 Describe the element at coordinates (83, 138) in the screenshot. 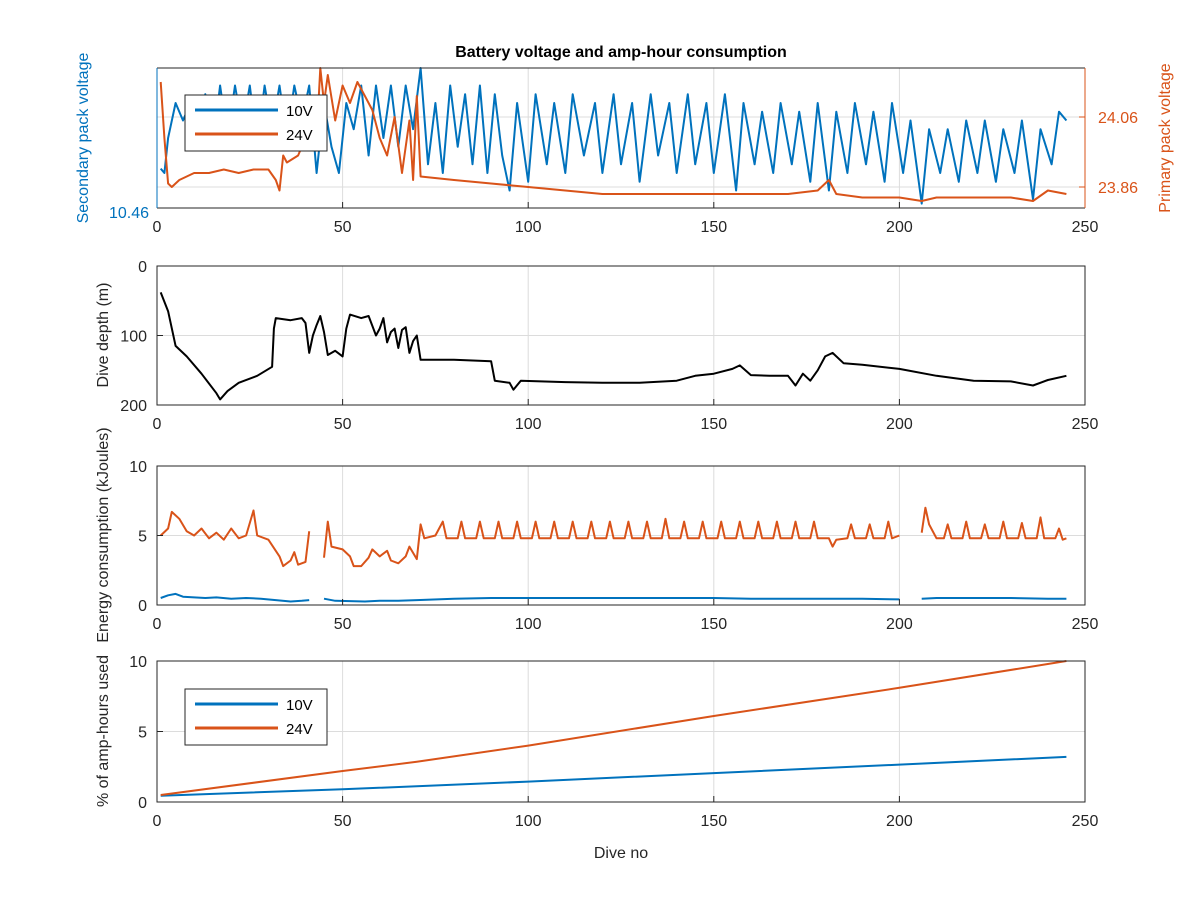

I see `left-axis-label: Secondary pack voltage` at that location.